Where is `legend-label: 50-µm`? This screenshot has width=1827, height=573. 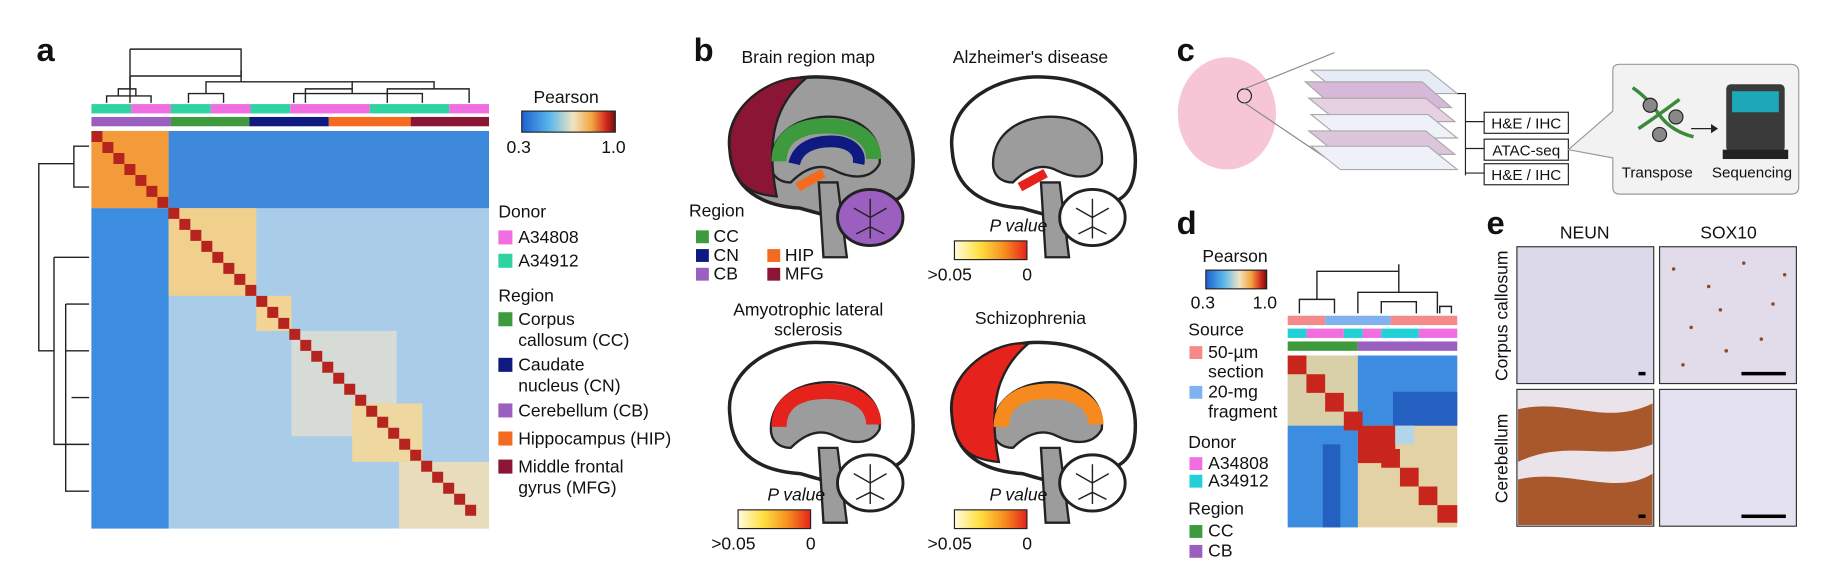
legend-label: 50-µm is located at coordinates (1233, 352).